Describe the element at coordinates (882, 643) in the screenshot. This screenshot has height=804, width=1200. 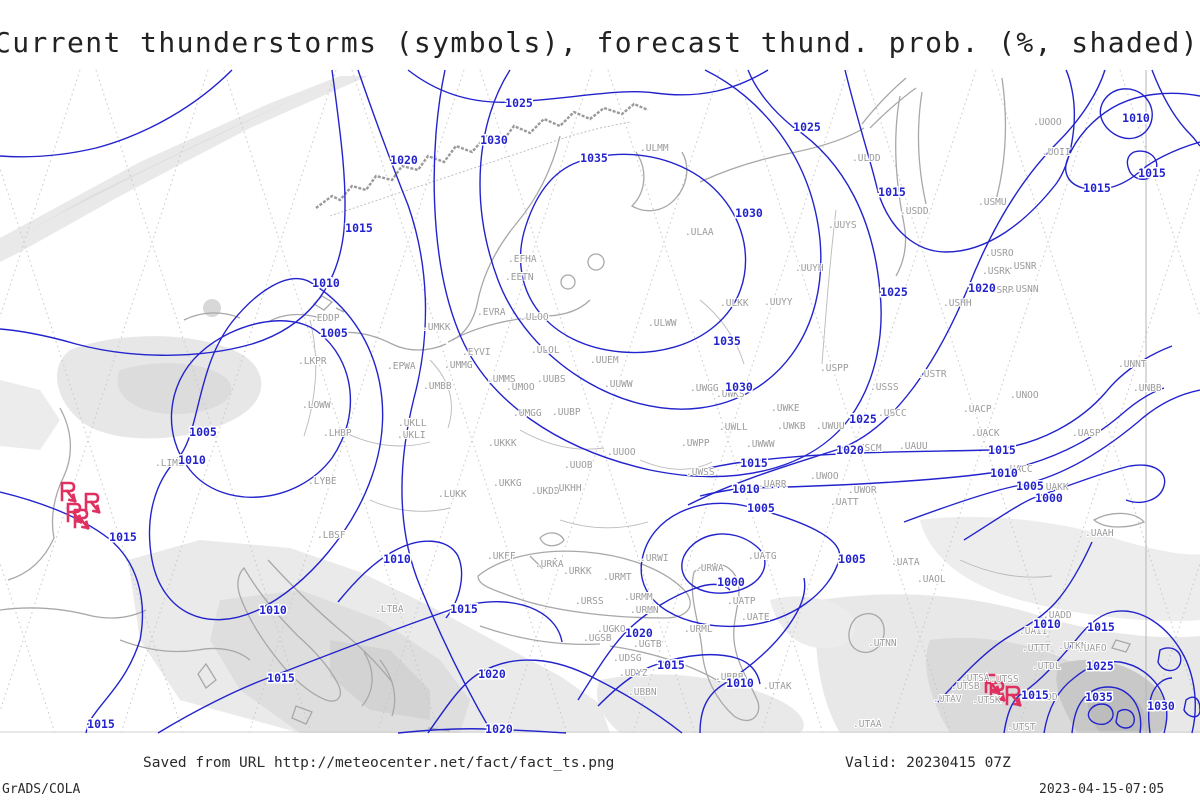
I see `station-label: .UTNN` at that location.